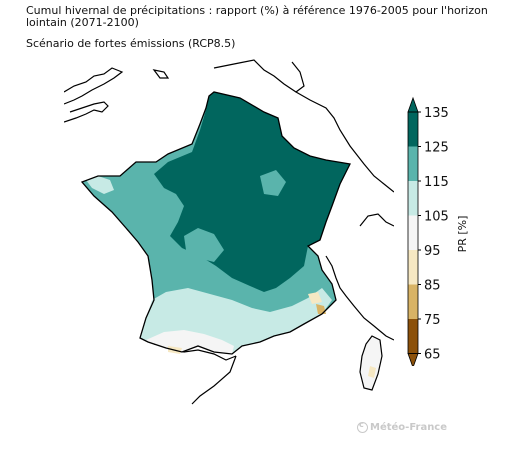 The height and width of the screenshot is (459, 520). Describe the element at coordinates (315, 298) in the screenshot. I see `zone-light-tan-alps` at that location.